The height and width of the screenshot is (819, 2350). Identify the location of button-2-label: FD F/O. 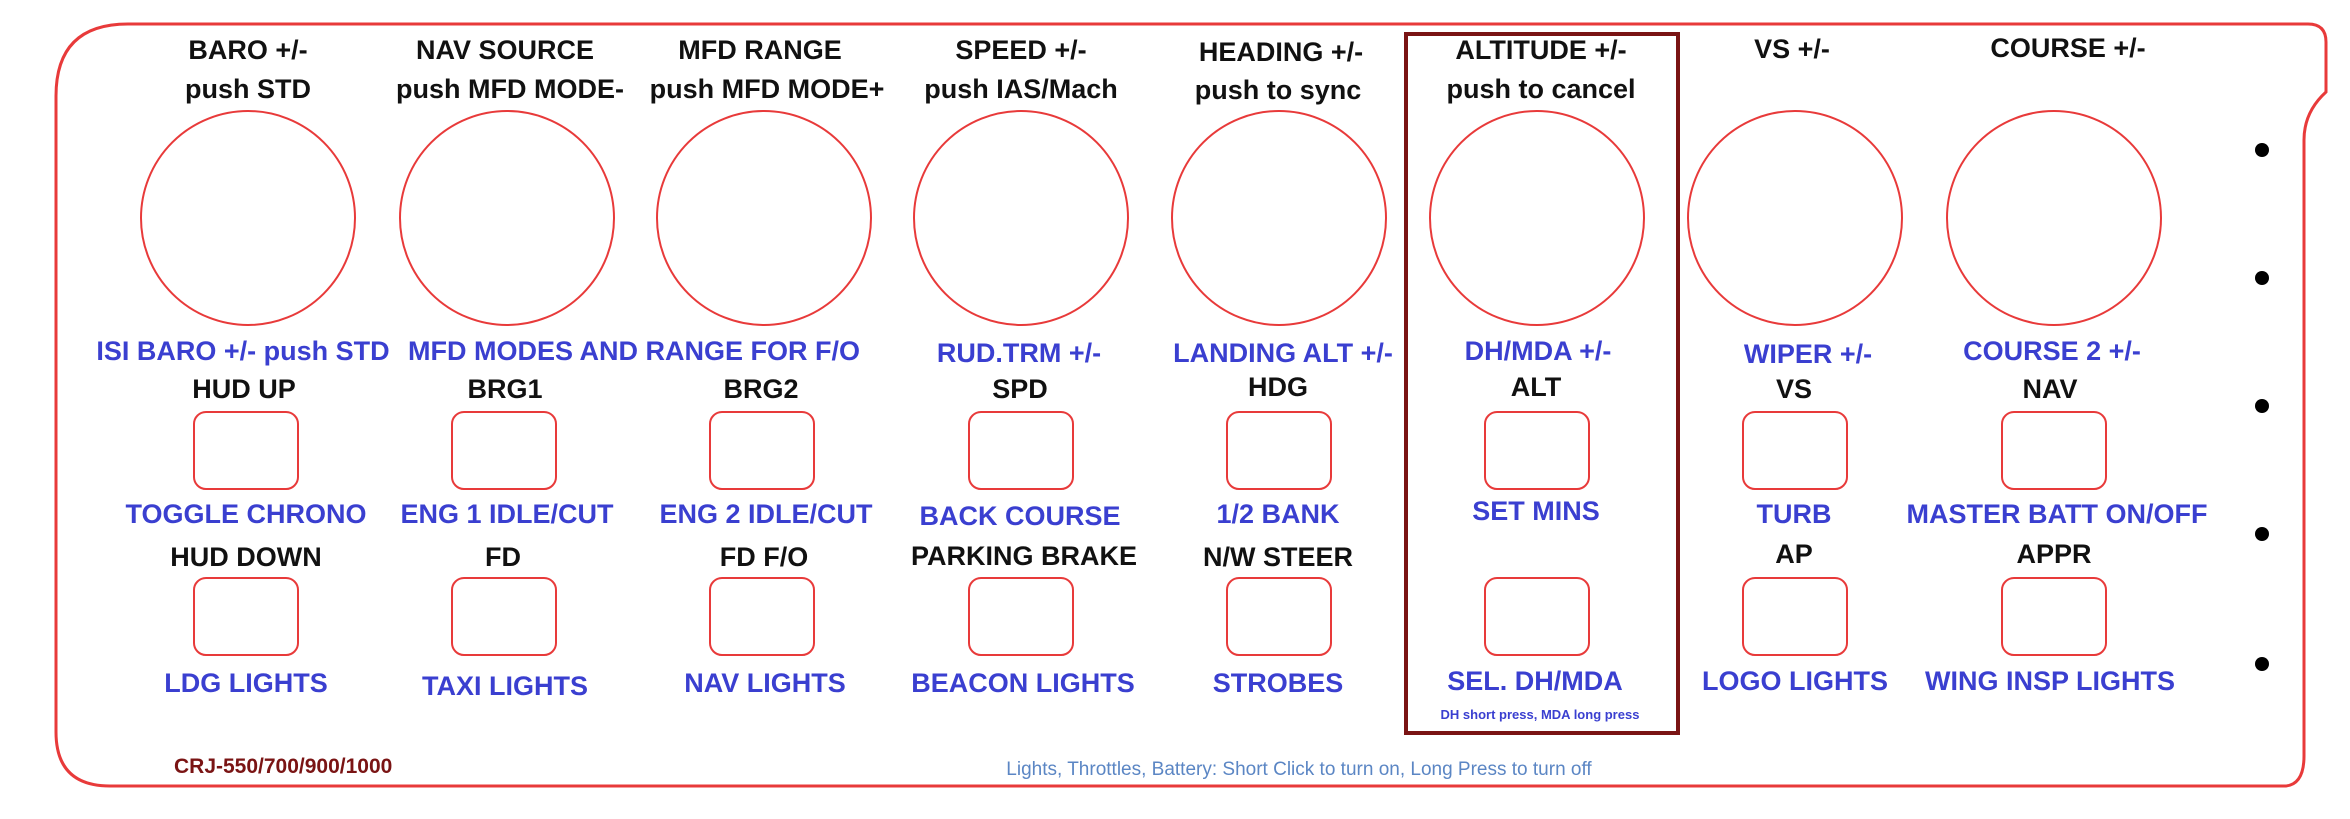
(764, 557).